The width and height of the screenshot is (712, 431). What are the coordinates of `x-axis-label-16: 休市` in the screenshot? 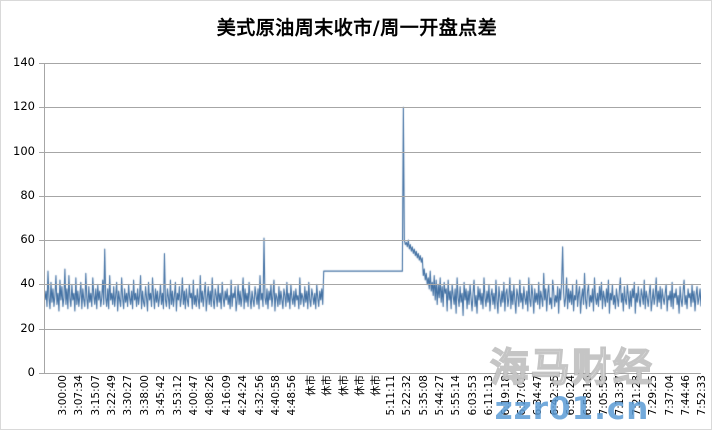 It's located at (327, 385).